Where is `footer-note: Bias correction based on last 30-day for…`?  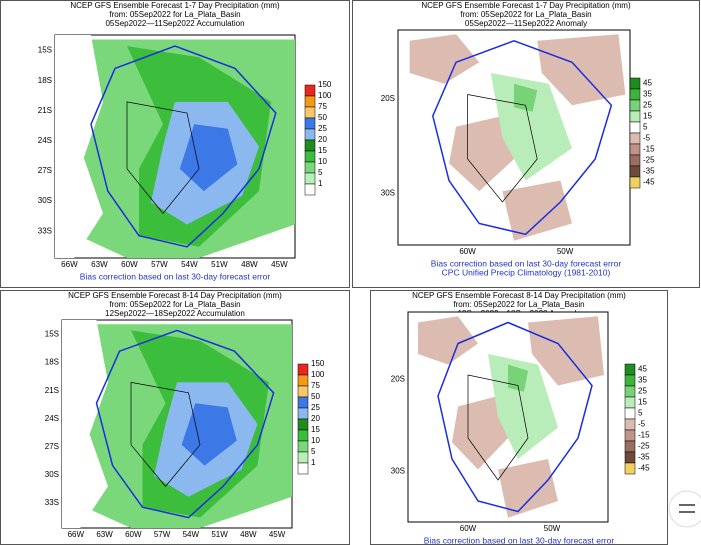
footer-note: Bias correction based on last 30-day for… is located at coordinates (526, 263).